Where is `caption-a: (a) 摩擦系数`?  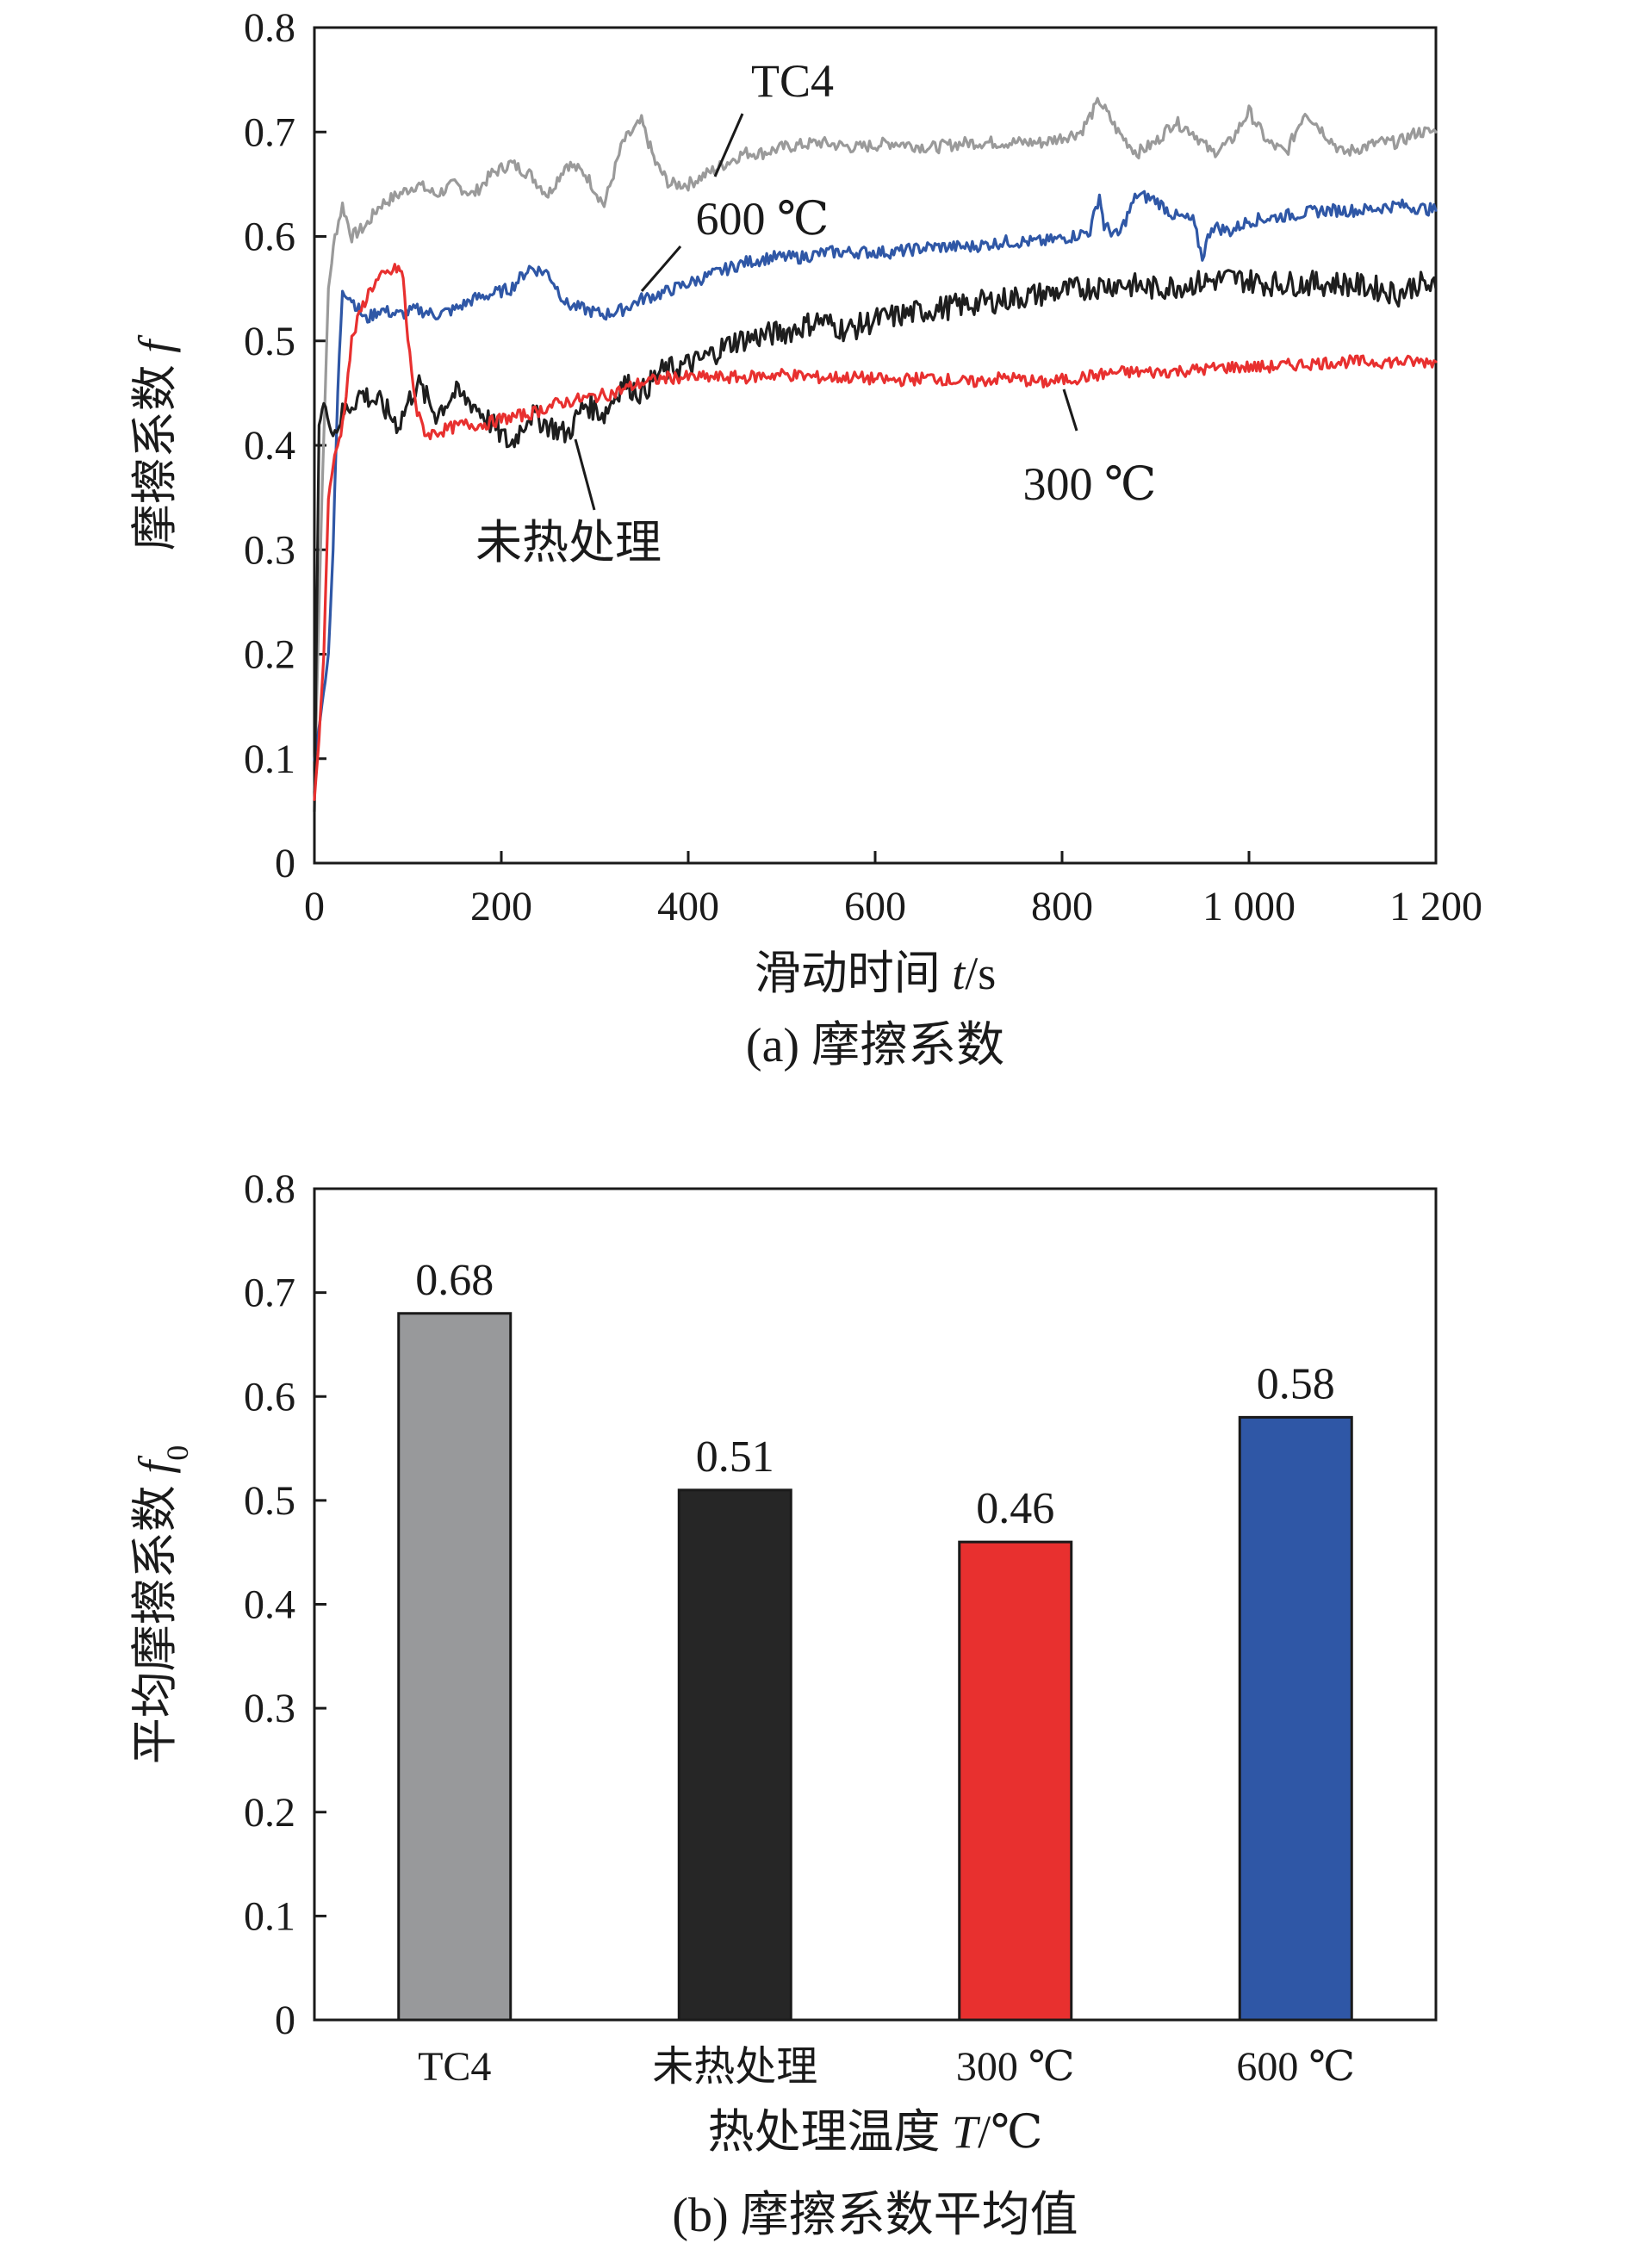 caption-a: (a) 摩擦系数 is located at coordinates (875, 1045).